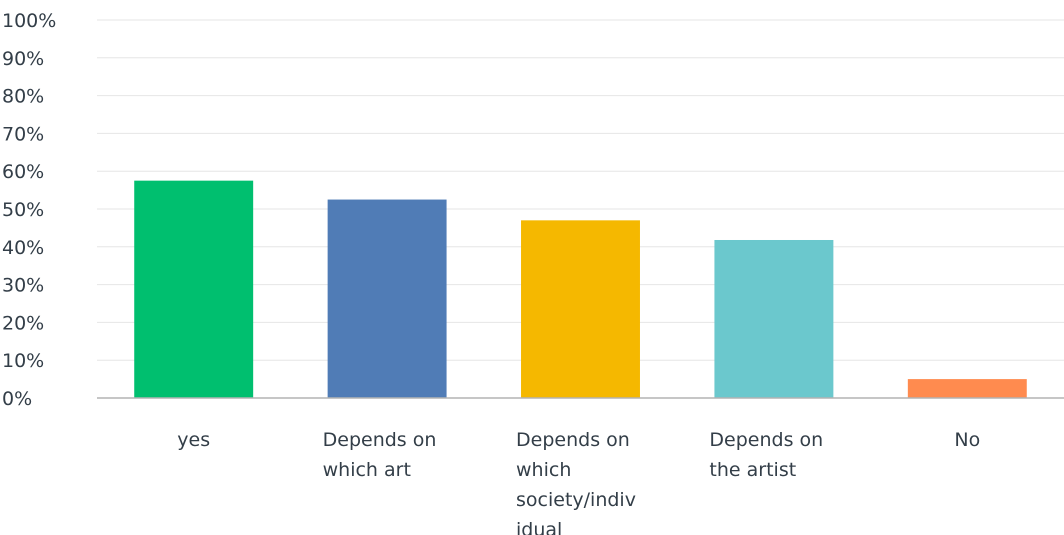 The image size is (1064, 535). What do you see at coordinates (23, 286) in the screenshot?
I see `y-tick-label: 30%` at bounding box center [23, 286].